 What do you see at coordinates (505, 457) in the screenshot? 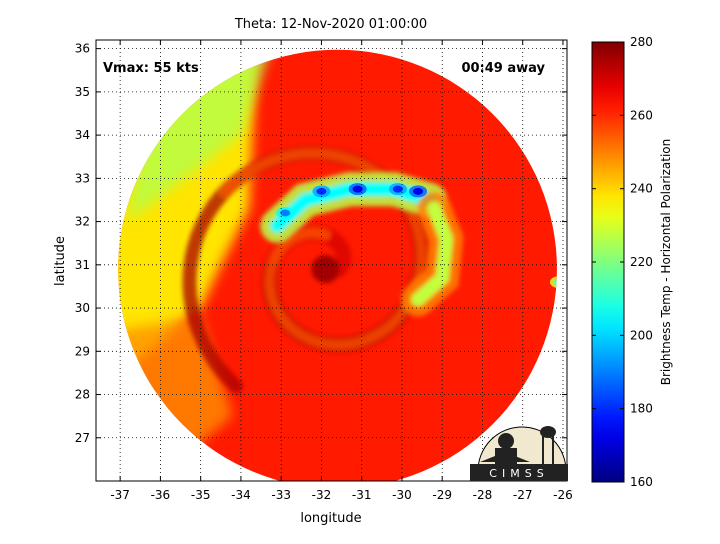
I see `logo-roof` at bounding box center [505, 457].